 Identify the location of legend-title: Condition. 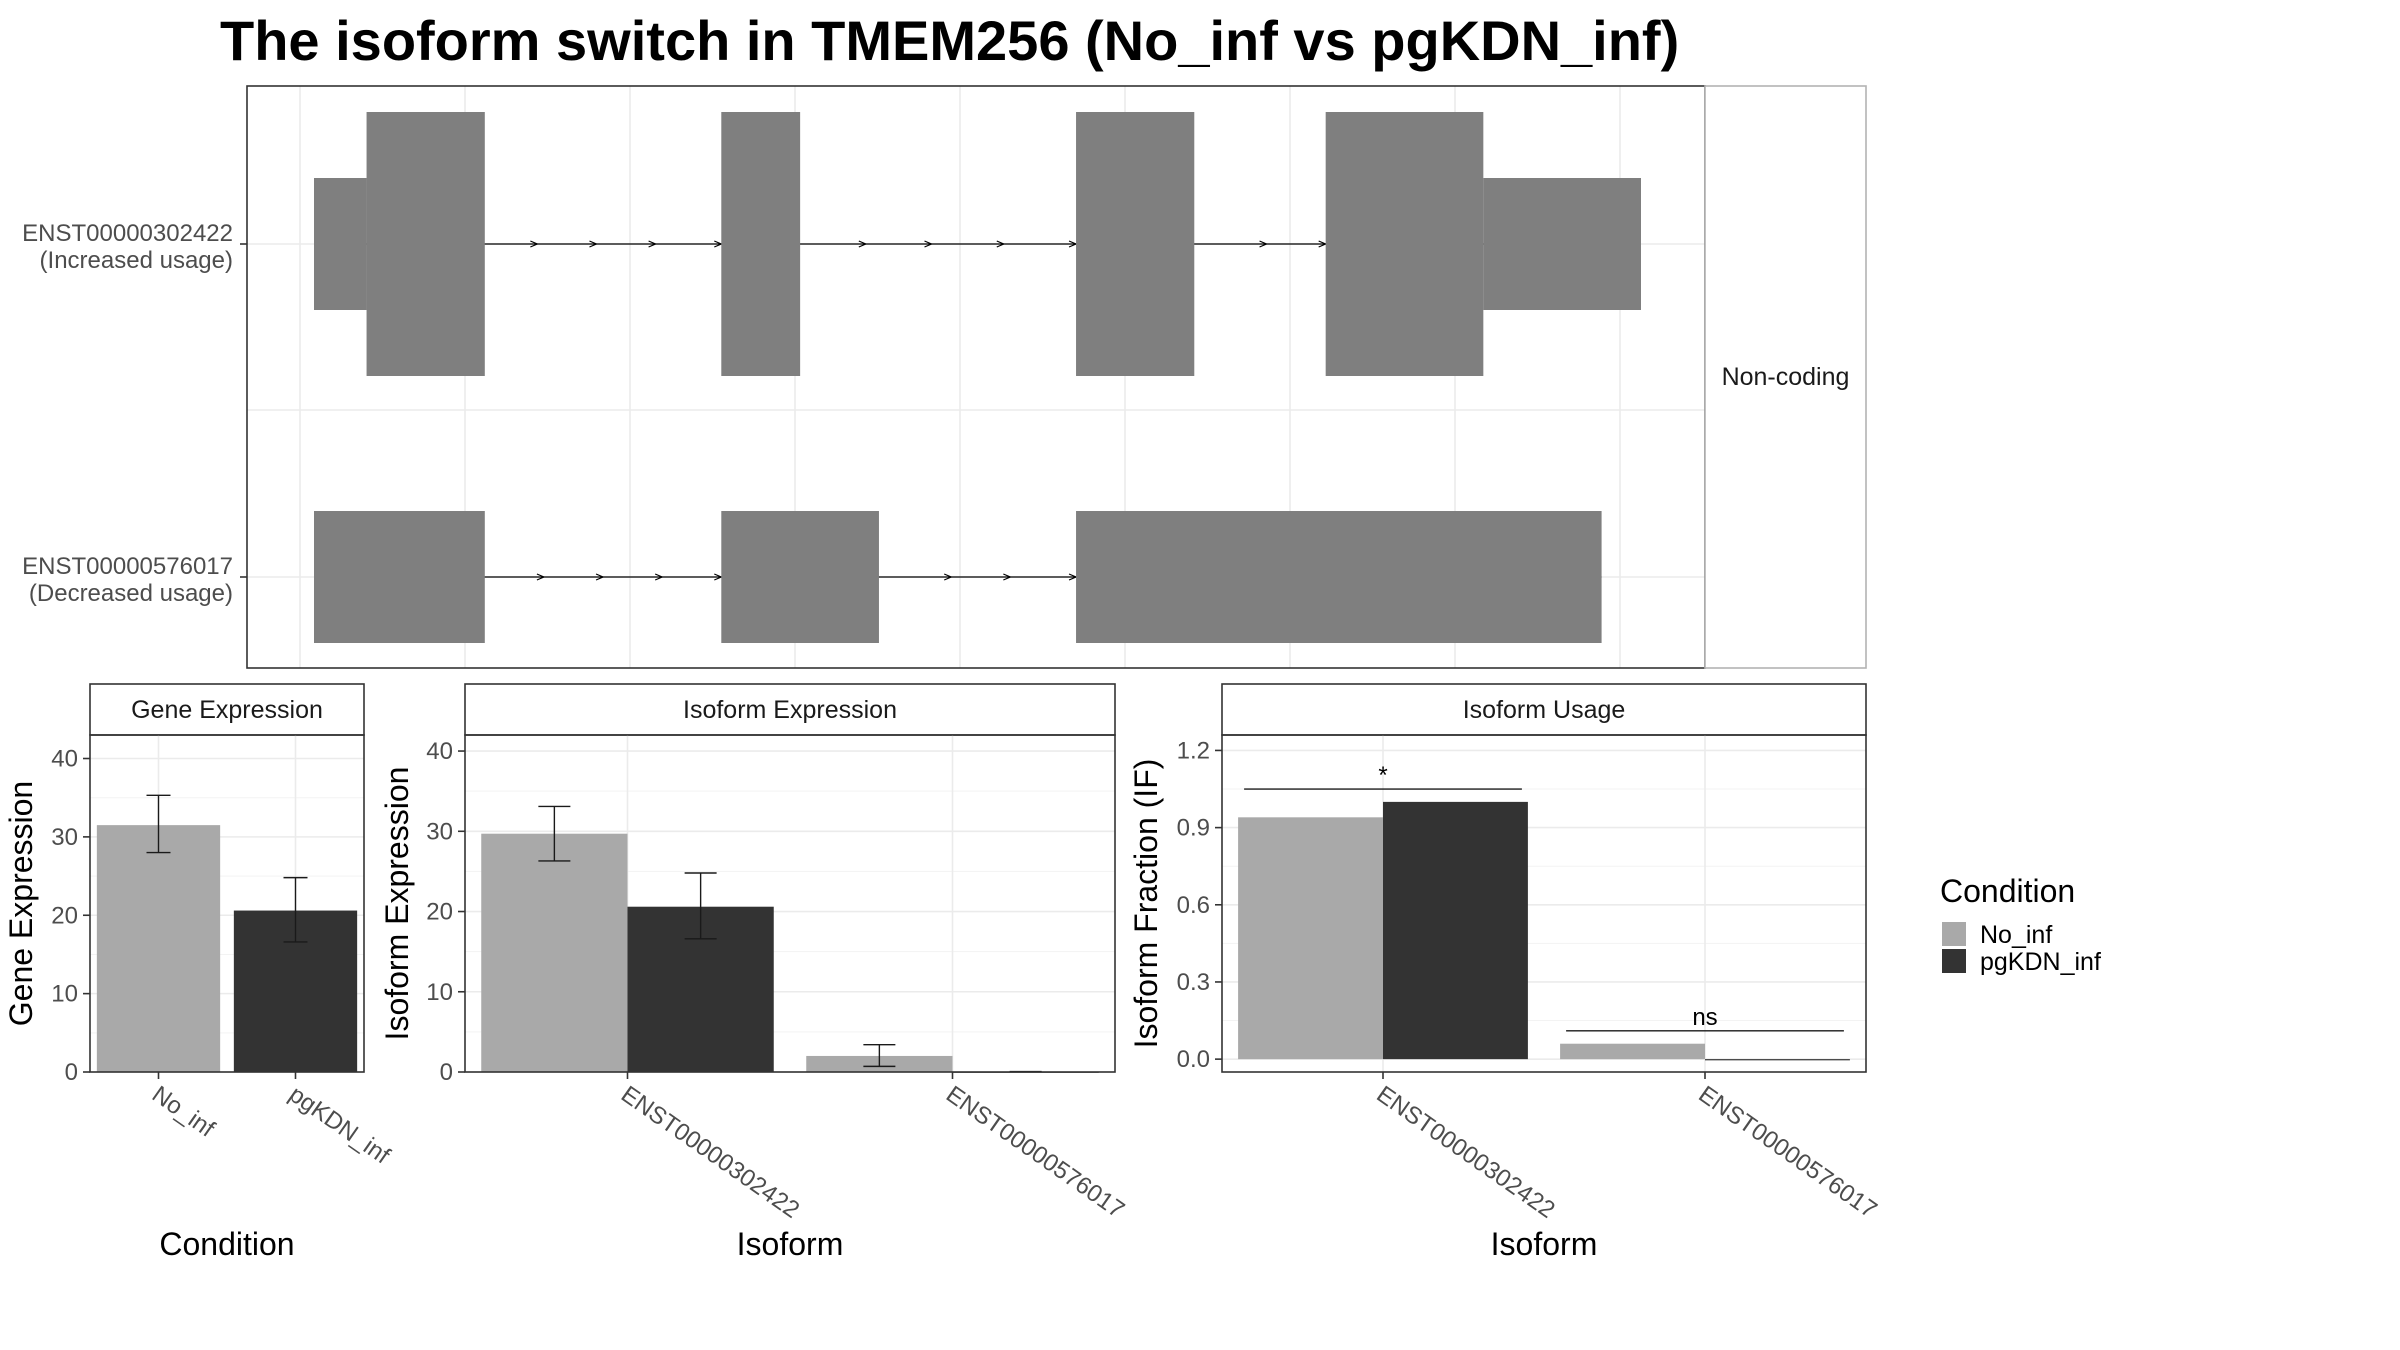
(2007, 891).